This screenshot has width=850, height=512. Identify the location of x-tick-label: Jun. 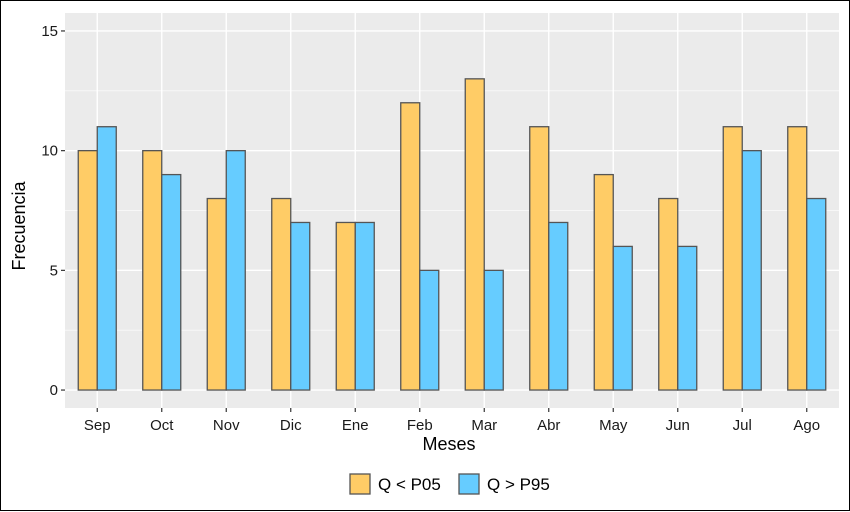
(678, 425).